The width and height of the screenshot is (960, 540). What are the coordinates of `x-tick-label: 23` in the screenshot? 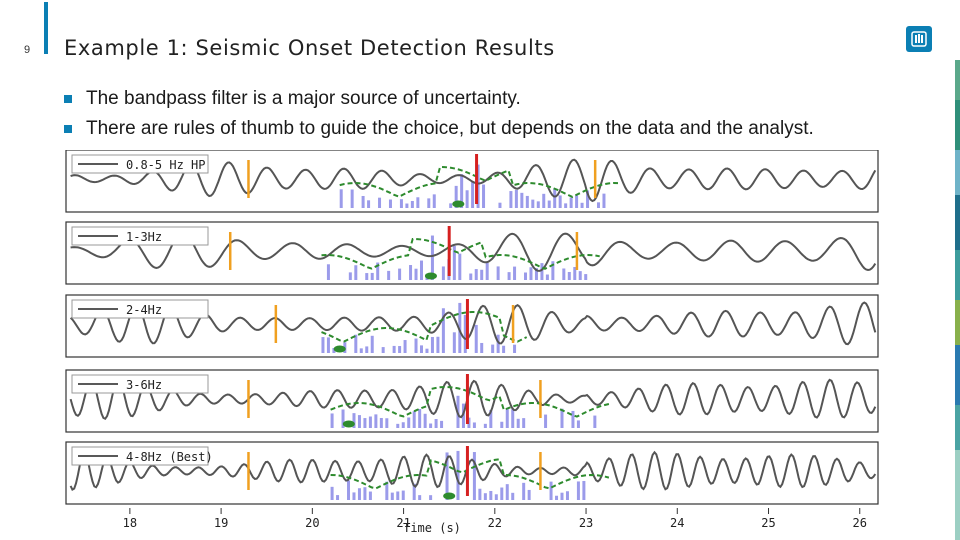 It's located at (586, 523).